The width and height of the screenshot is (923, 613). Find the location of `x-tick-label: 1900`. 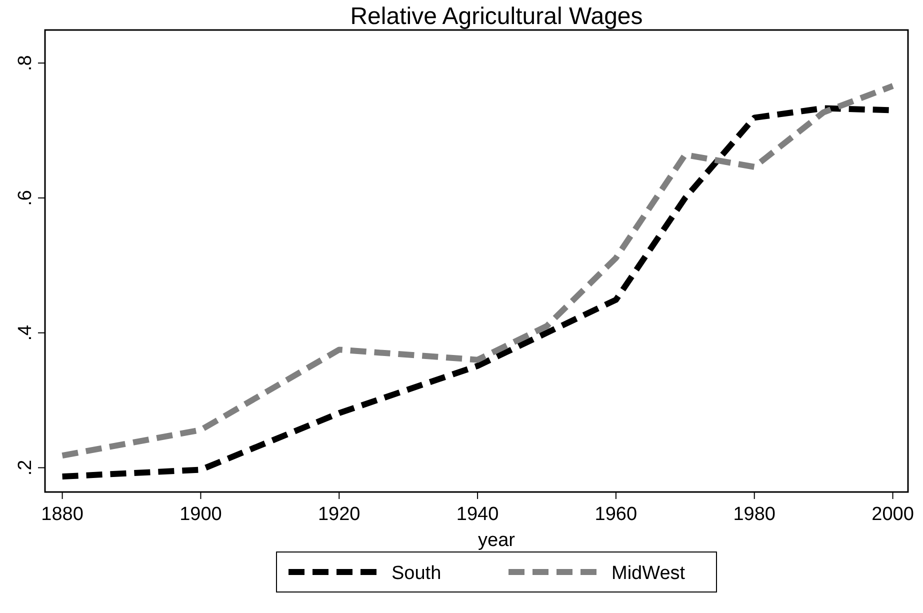

x-tick-label: 1900 is located at coordinates (201, 514).